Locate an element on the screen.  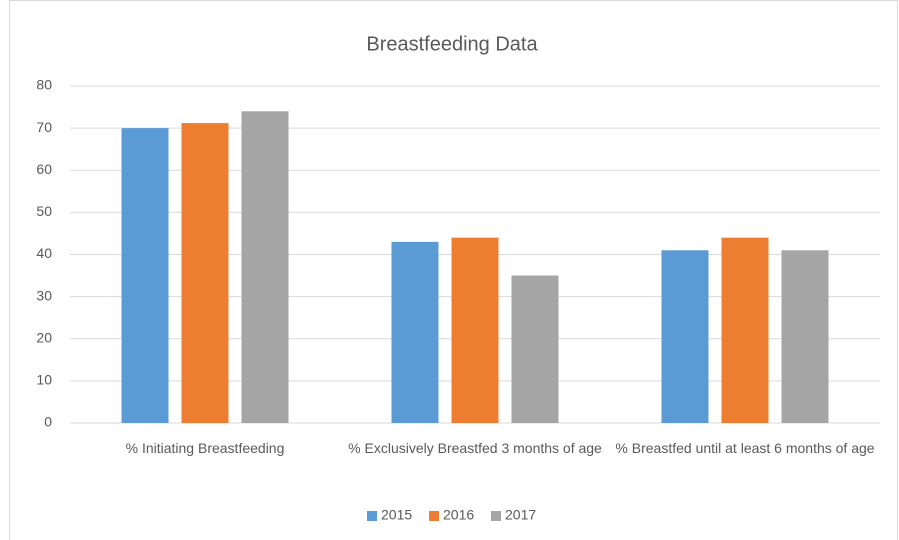
y-tick-label: 30 is located at coordinates (44, 295).